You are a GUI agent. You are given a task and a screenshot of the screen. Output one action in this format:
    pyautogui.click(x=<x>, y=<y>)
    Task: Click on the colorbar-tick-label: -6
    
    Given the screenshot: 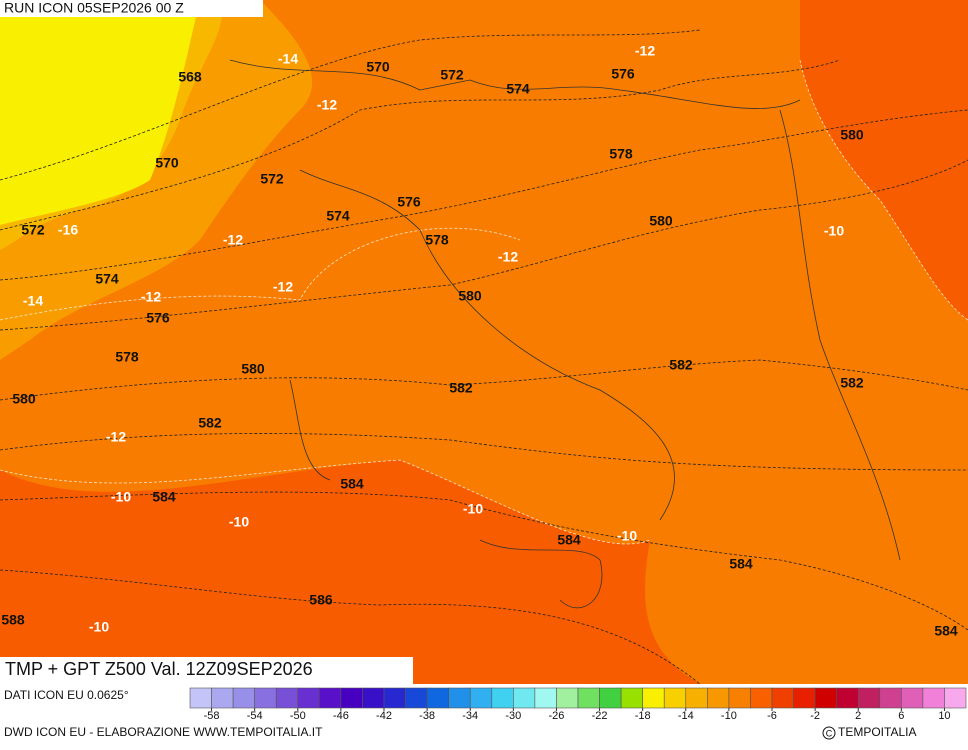 What is the action you would take?
    pyautogui.click(x=772, y=716)
    